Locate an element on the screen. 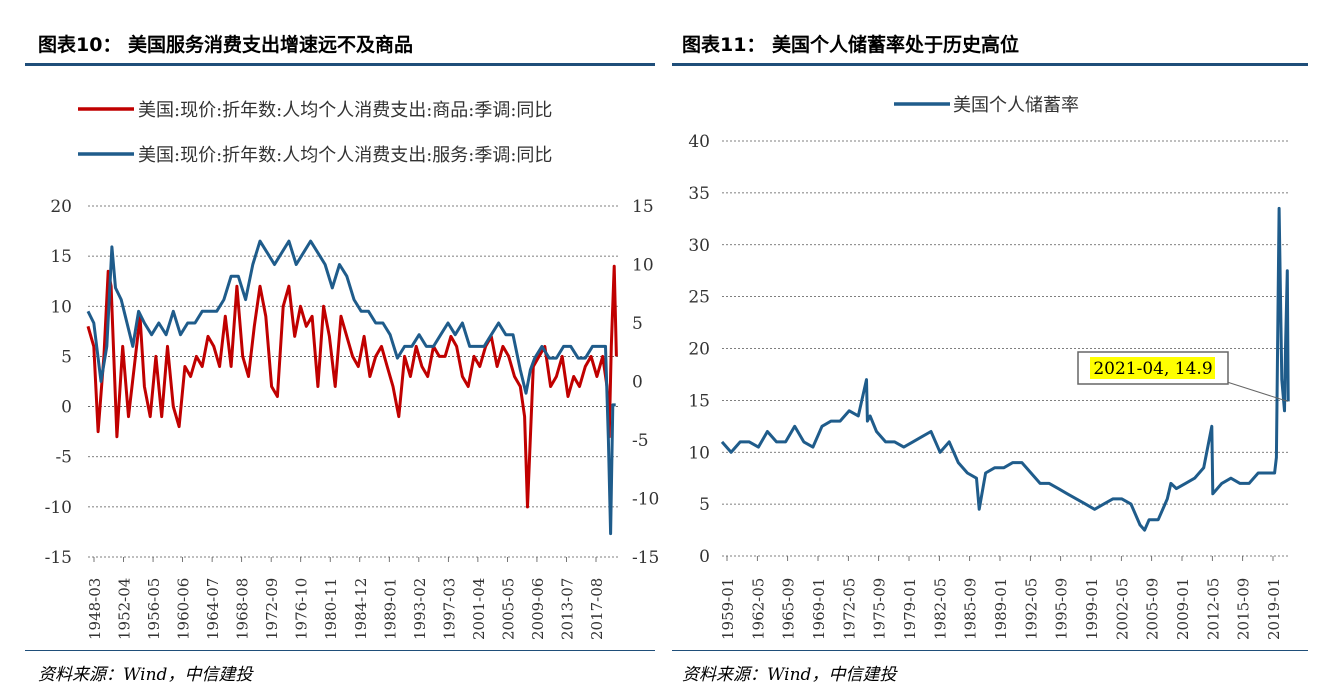 This screenshot has width=1323, height=693. x-tick-label: 1956-05 is located at coordinates (154, 609).